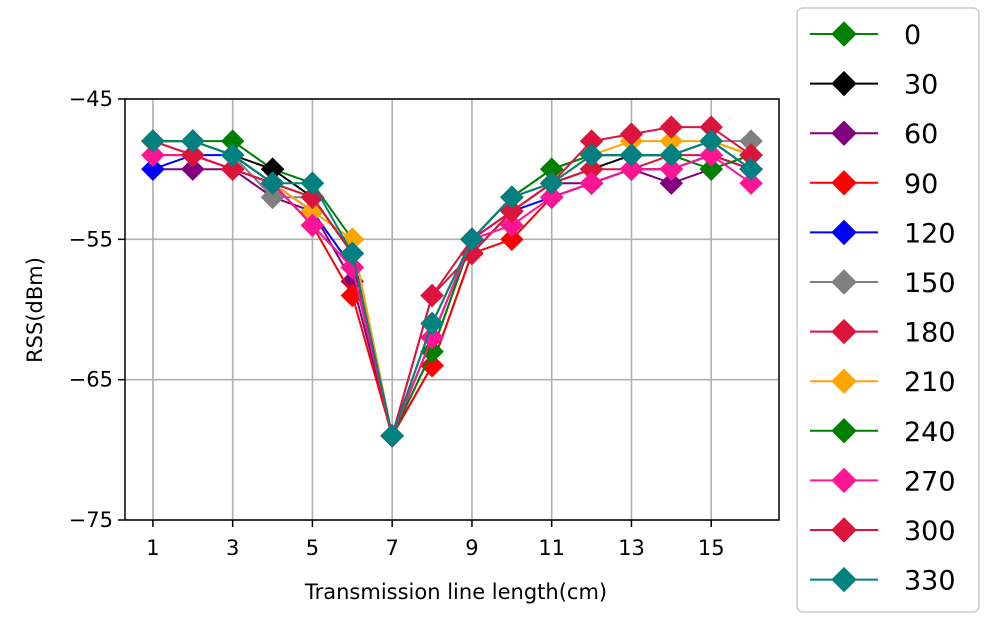 This screenshot has height=618, width=1003. Describe the element at coordinates (391, 548) in the screenshot. I see `x-tick-label: 7` at that location.